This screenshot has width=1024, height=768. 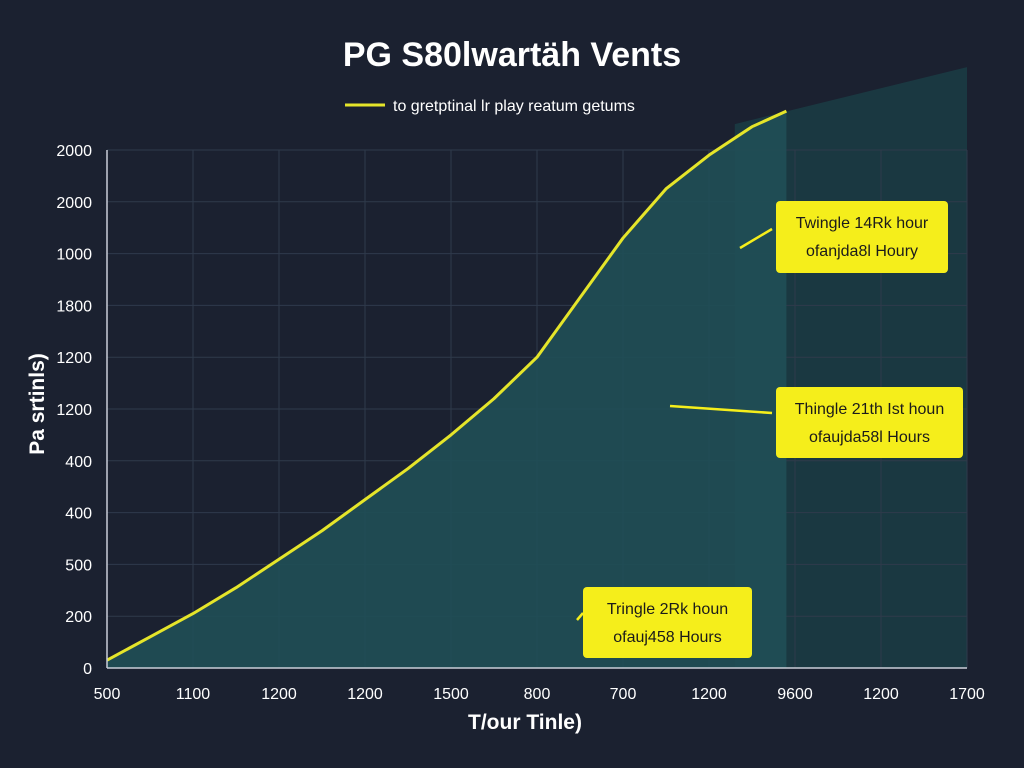 What do you see at coordinates (74, 255) in the screenshot?
I see `y-tick-label: 1000` at bounding box center [74, 255].